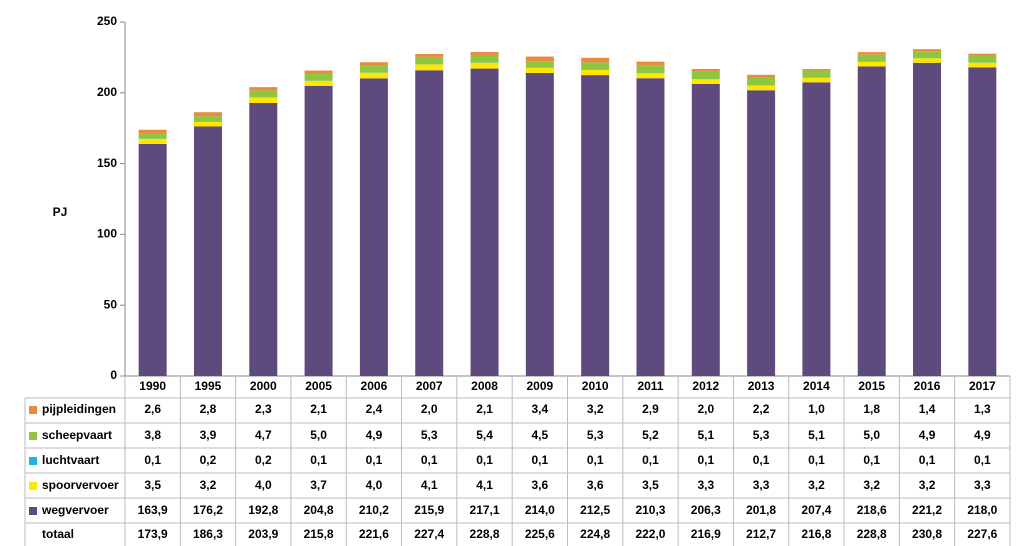 The height and width of the screenshot is (546, 1024). What do you see at coordinates (113, 375) in the screenshot?
I see `y-tick-label: 0` at bounding box center [113, 375].